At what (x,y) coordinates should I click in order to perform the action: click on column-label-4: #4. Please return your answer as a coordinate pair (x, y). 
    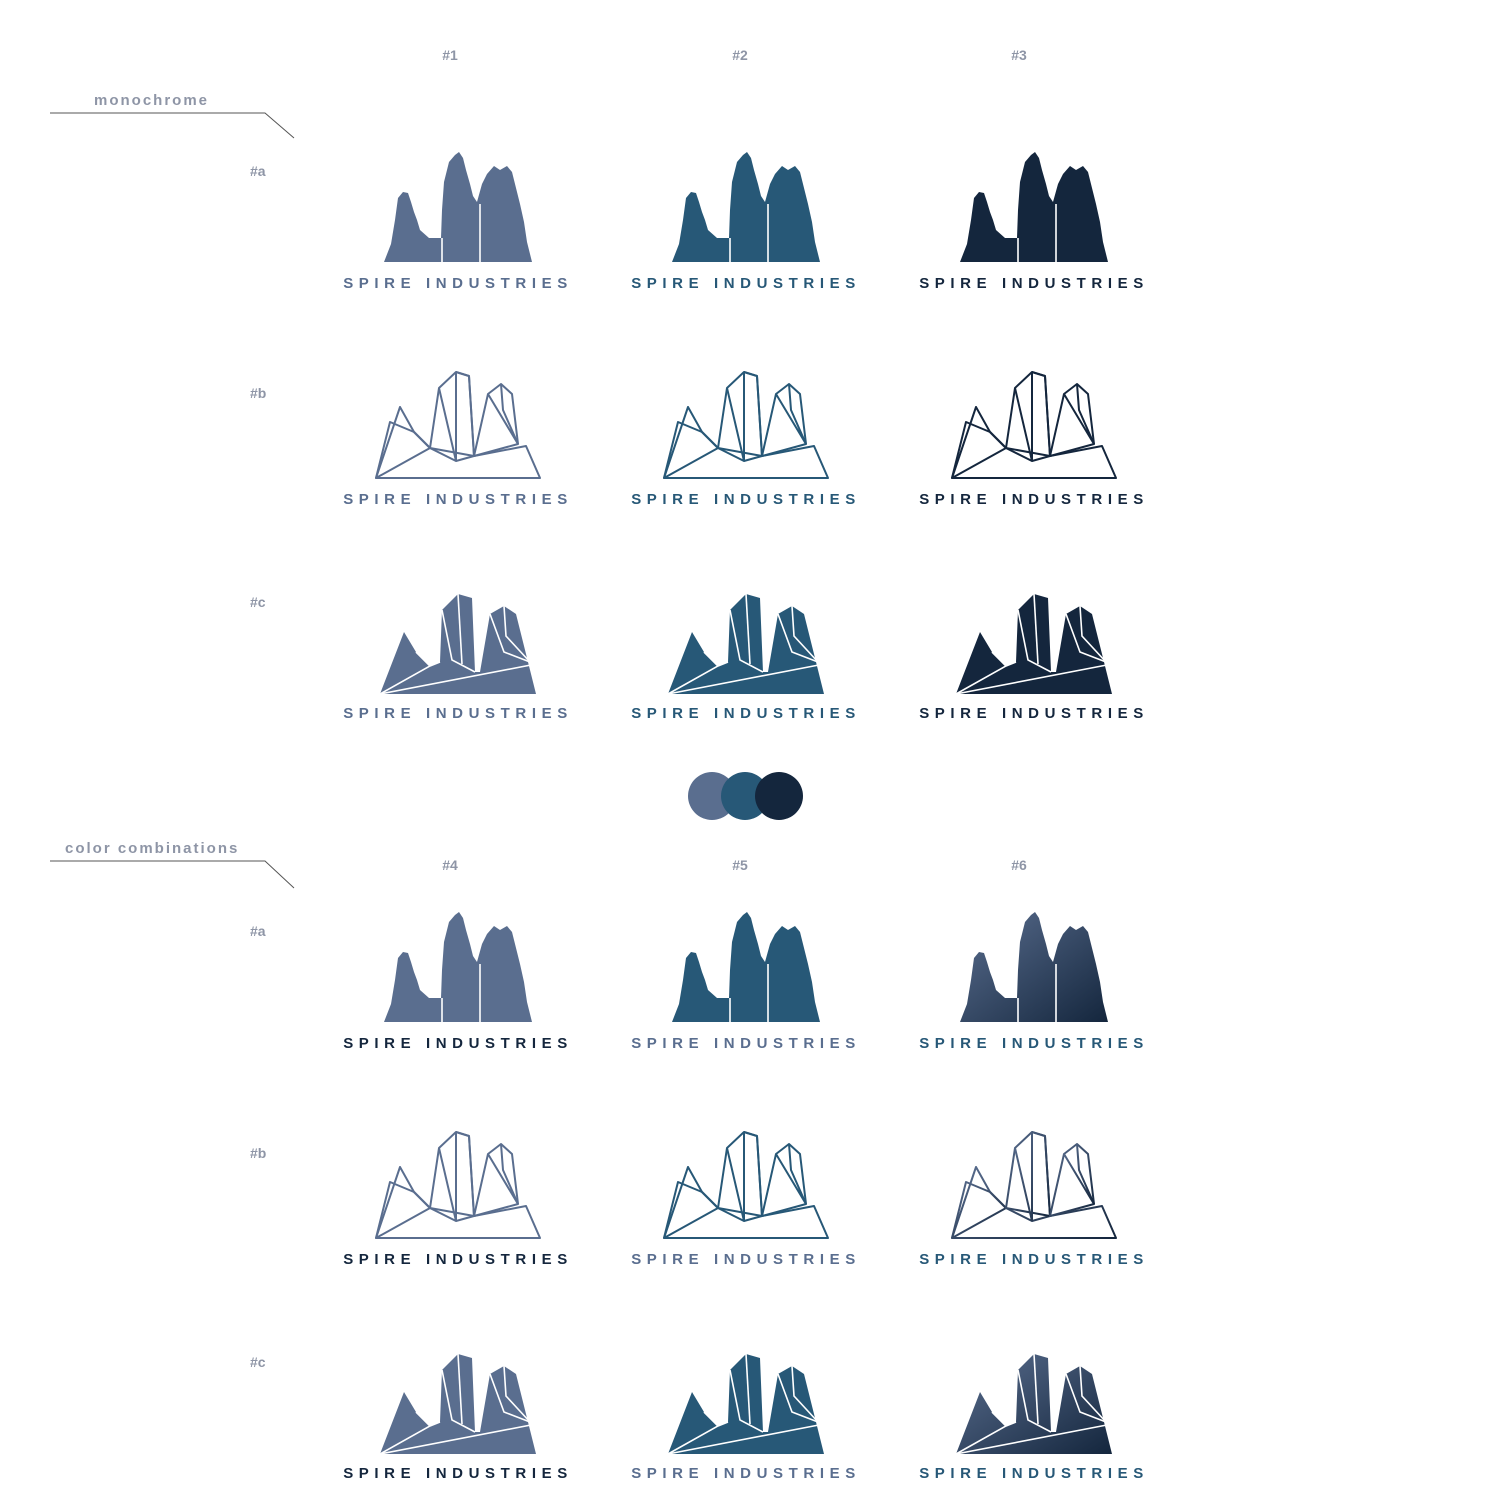
    Looking at the image, I should click on (450, 865).